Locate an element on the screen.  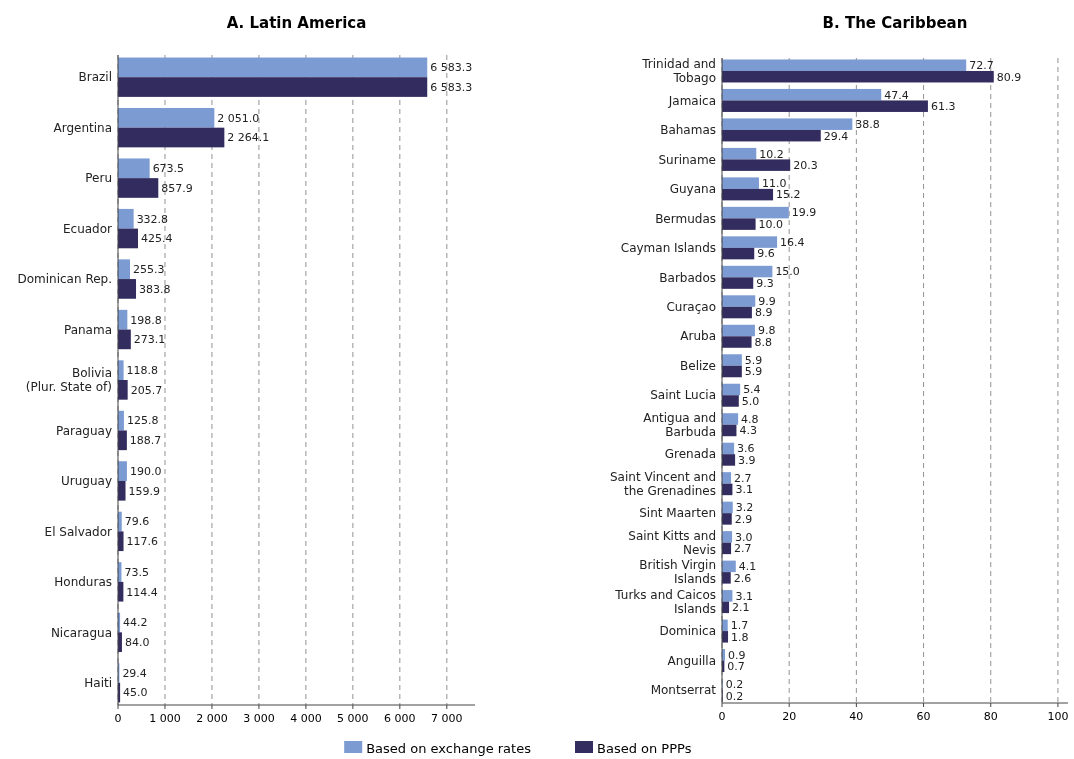
y-tick-label: Saint Lucia is located at coordinates (683, 395).